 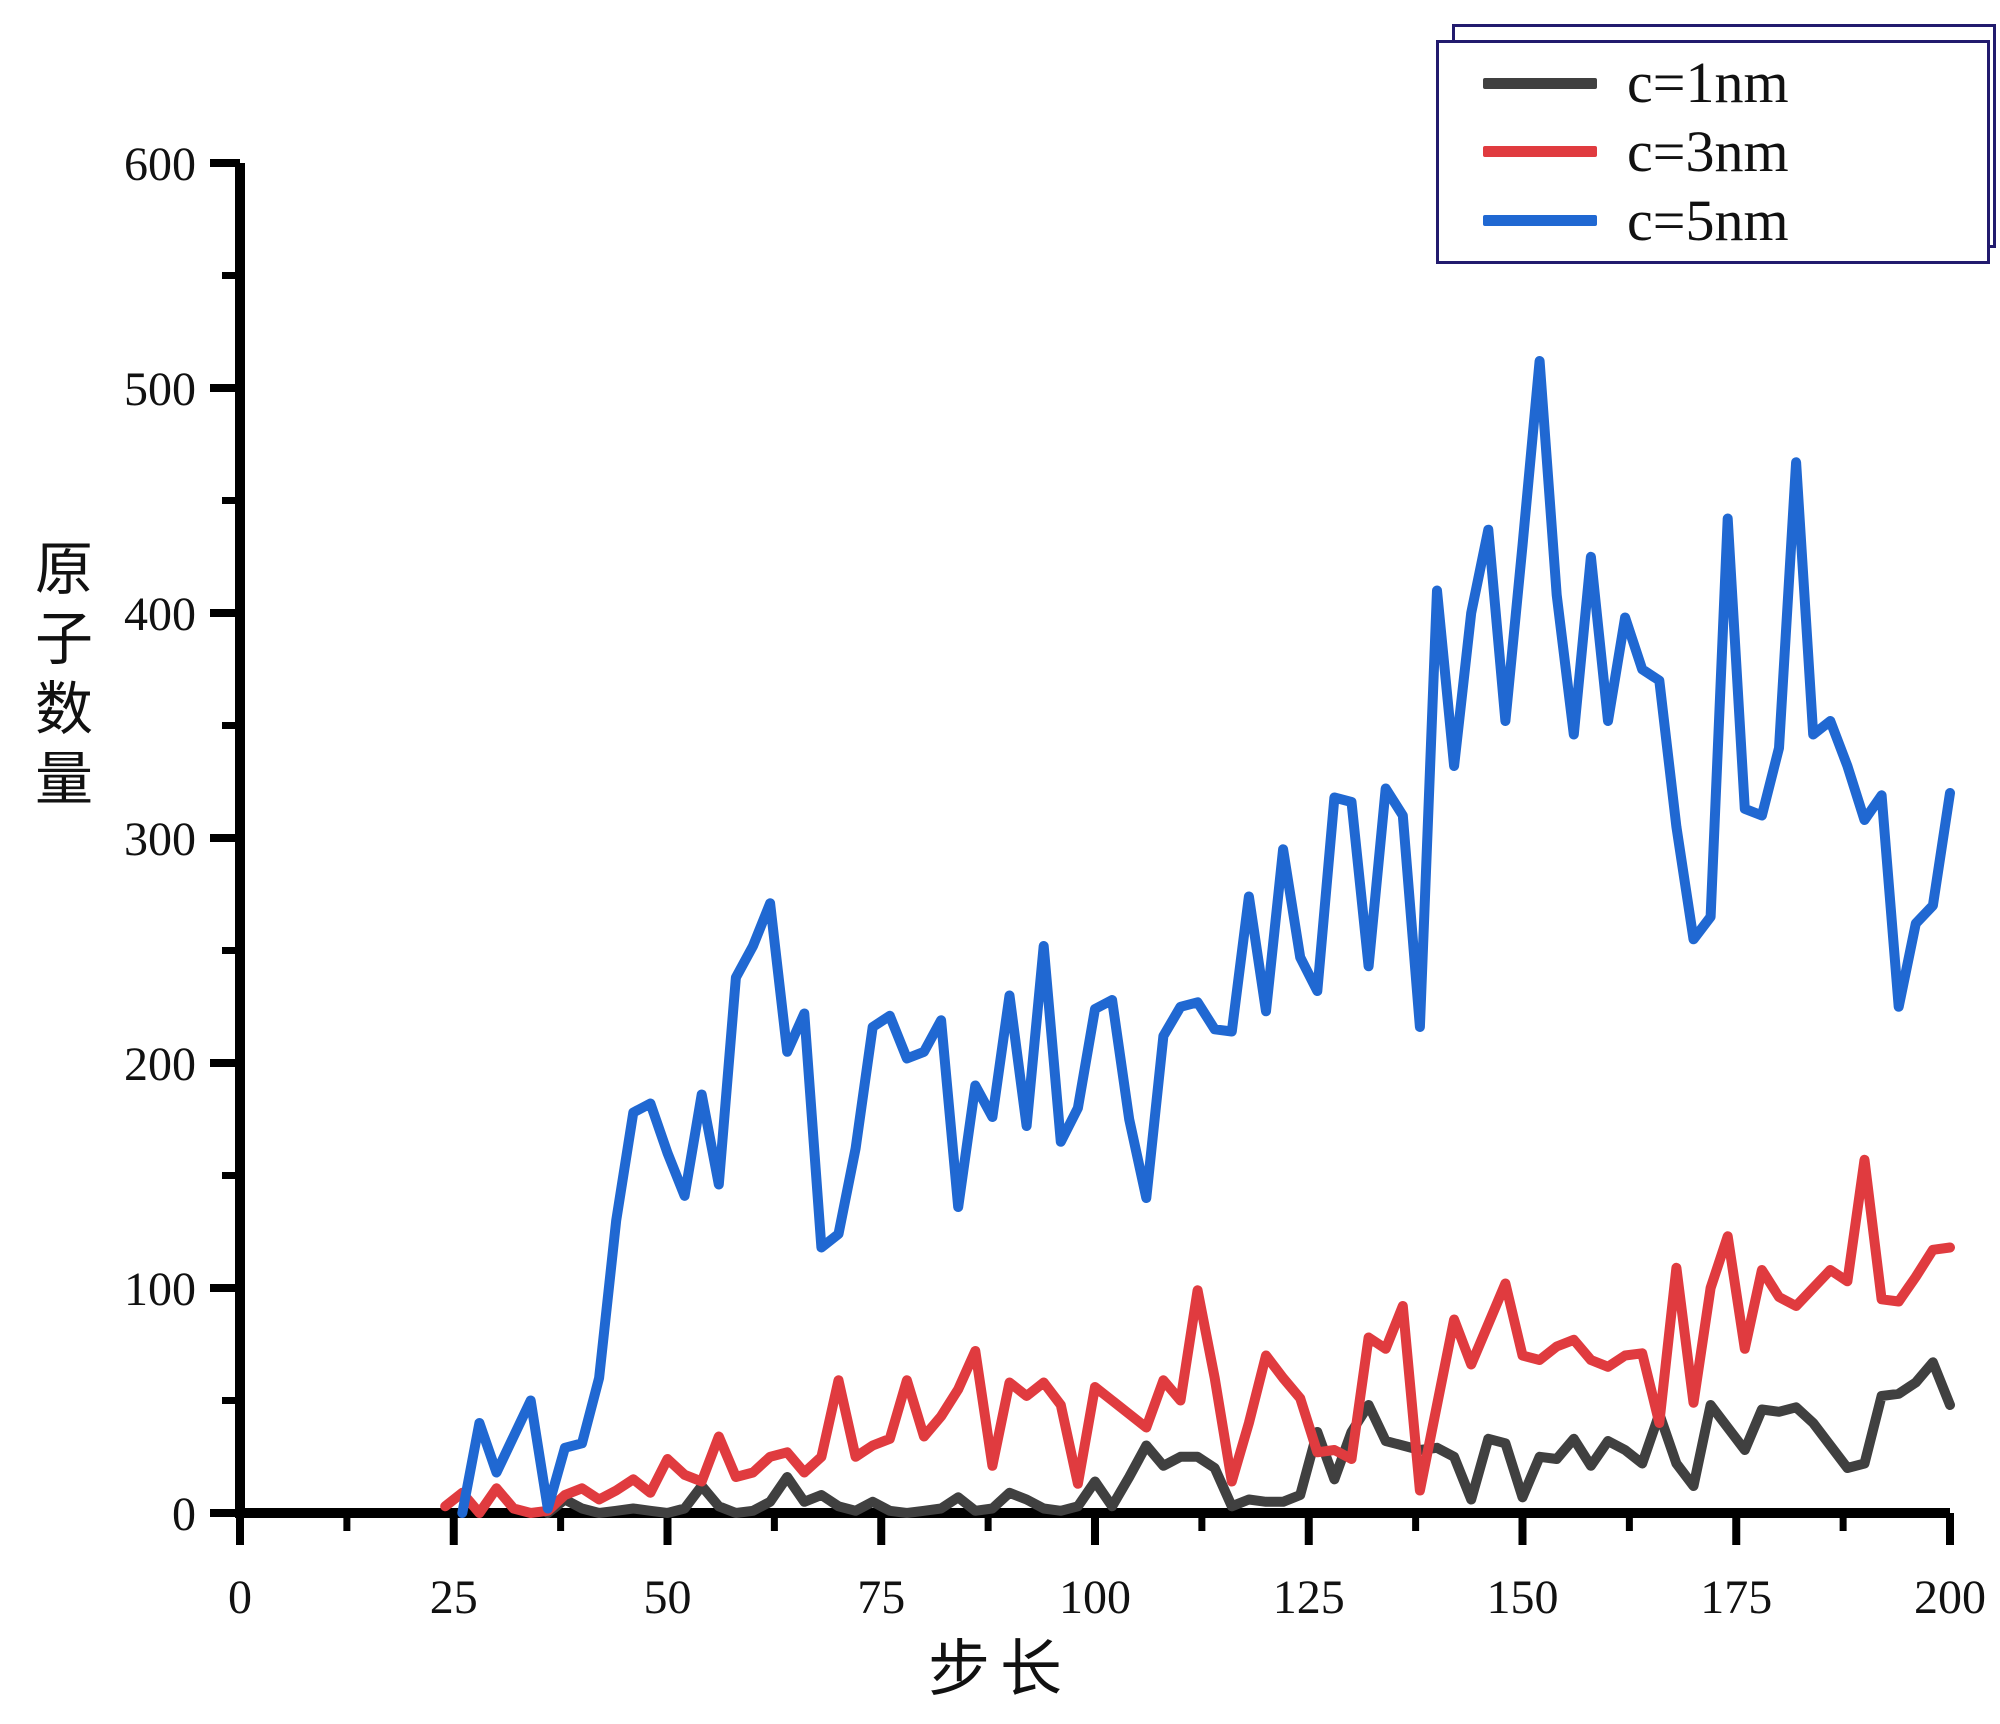 I want to click on legend-label-c3nm: c=3nm, so click(x=1708, y=151).